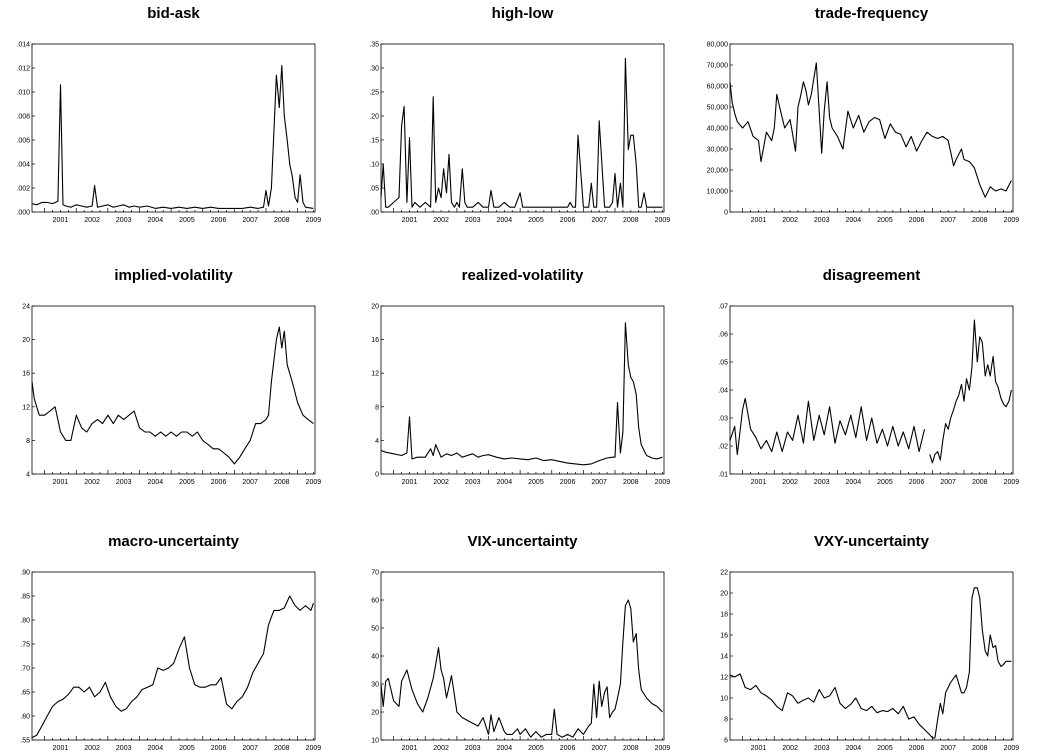  Describe the element at coordinates (25, 741) in the screenshot. I see `y-tick-label: .55` at that location.